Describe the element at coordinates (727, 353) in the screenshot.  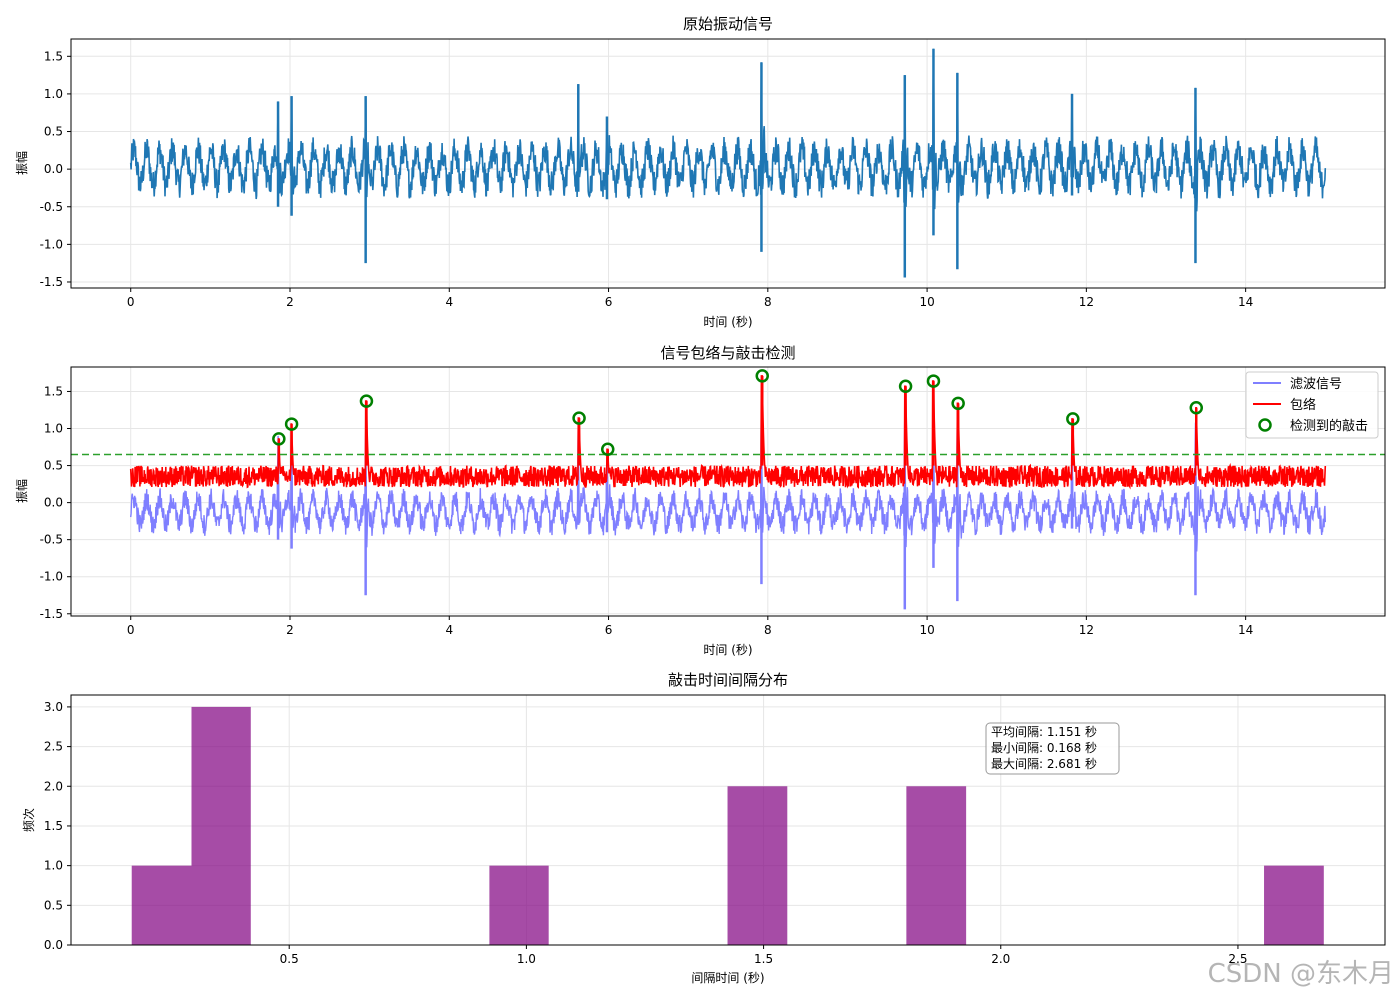
I see `panel2-title: 信号包络与敲击检测` at that location.